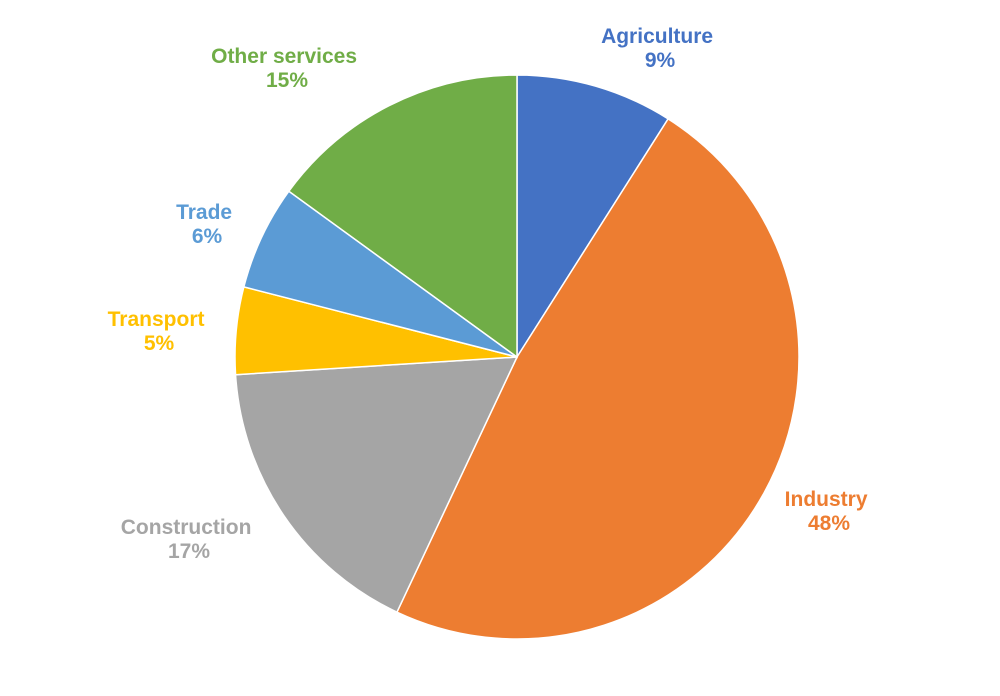 The image size is (1000, 696). What do you see at coordinates (660, 60) in the screenshot?
I see `label-agriculture-value: 9%` at bounding box center [660, 60].